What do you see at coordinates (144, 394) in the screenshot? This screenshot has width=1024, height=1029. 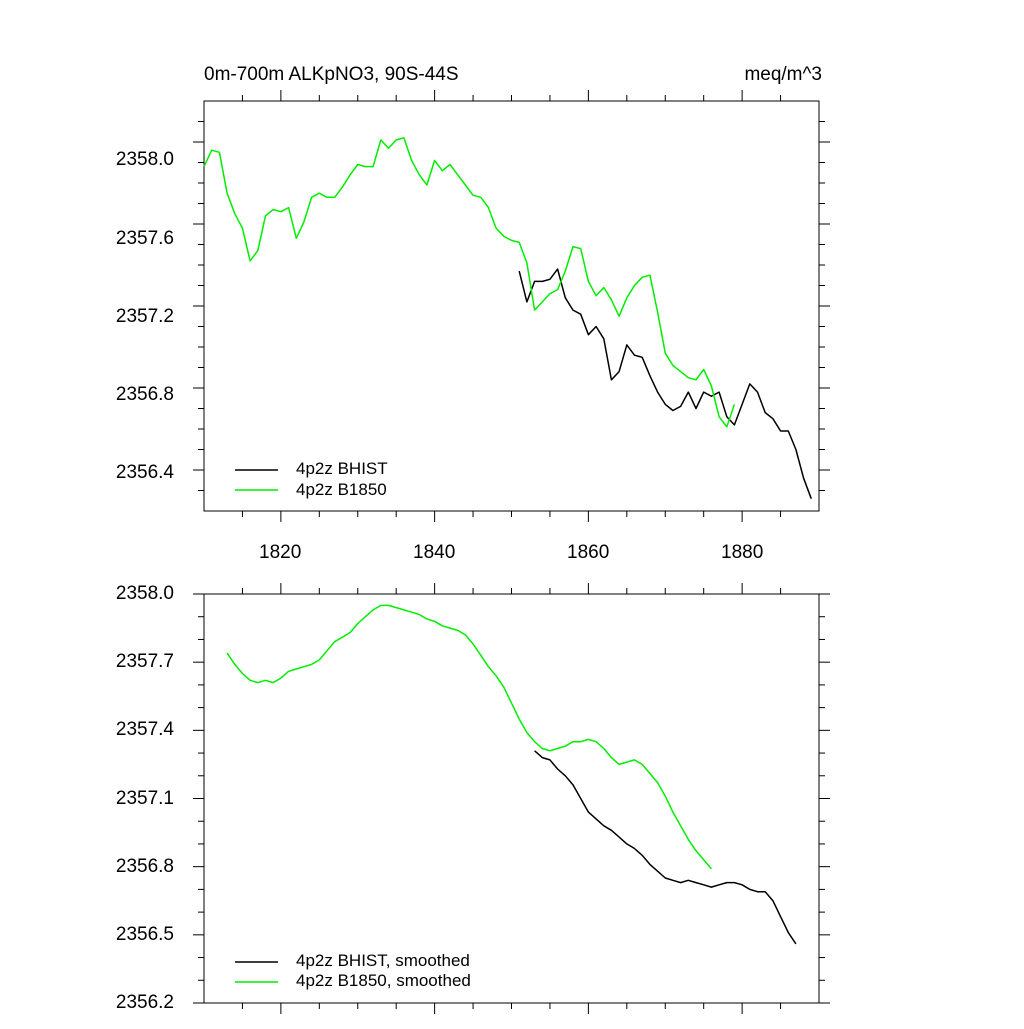 I see `top-ytick-label: 2356.8` at bounding box center [144, 394].